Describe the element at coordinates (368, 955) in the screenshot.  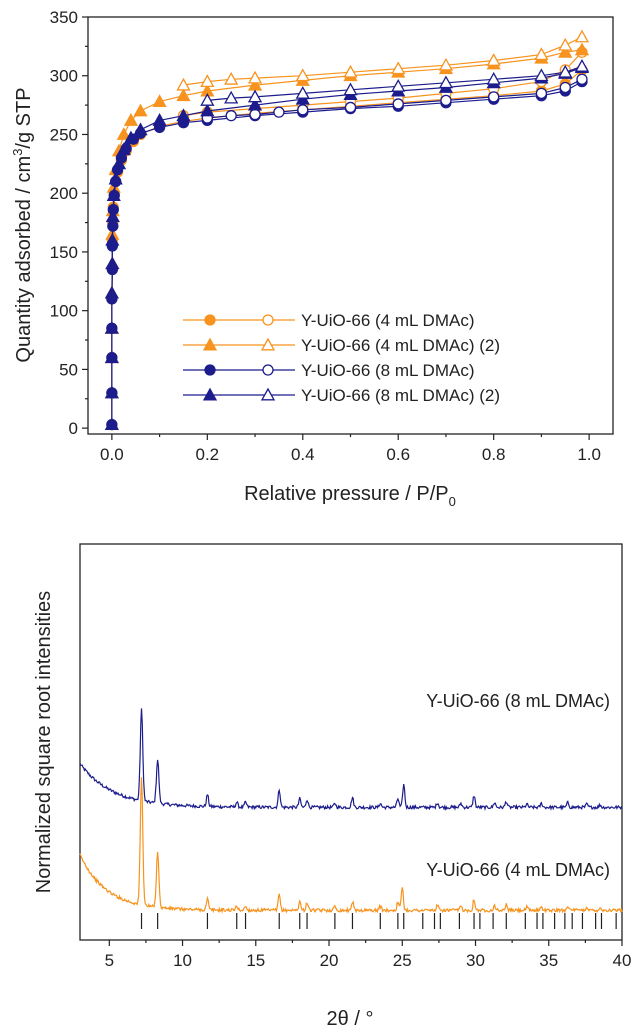
I see `xrd-ticks: 5 10 15 20 25 30 35 40` at that location.